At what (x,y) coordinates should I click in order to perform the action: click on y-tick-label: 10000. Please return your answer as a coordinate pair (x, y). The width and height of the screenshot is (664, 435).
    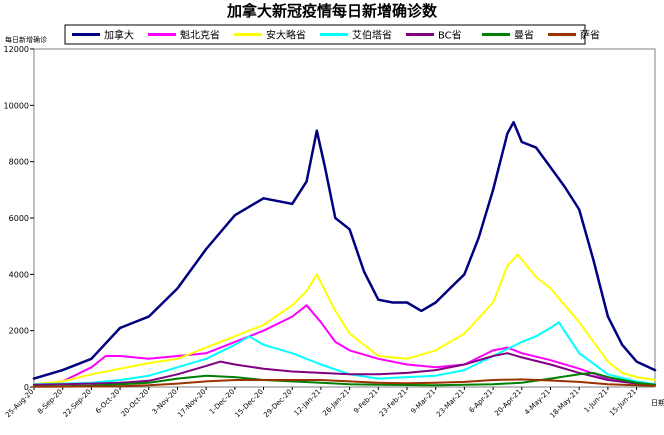
    Looking at the image, I should click on (16, 105).